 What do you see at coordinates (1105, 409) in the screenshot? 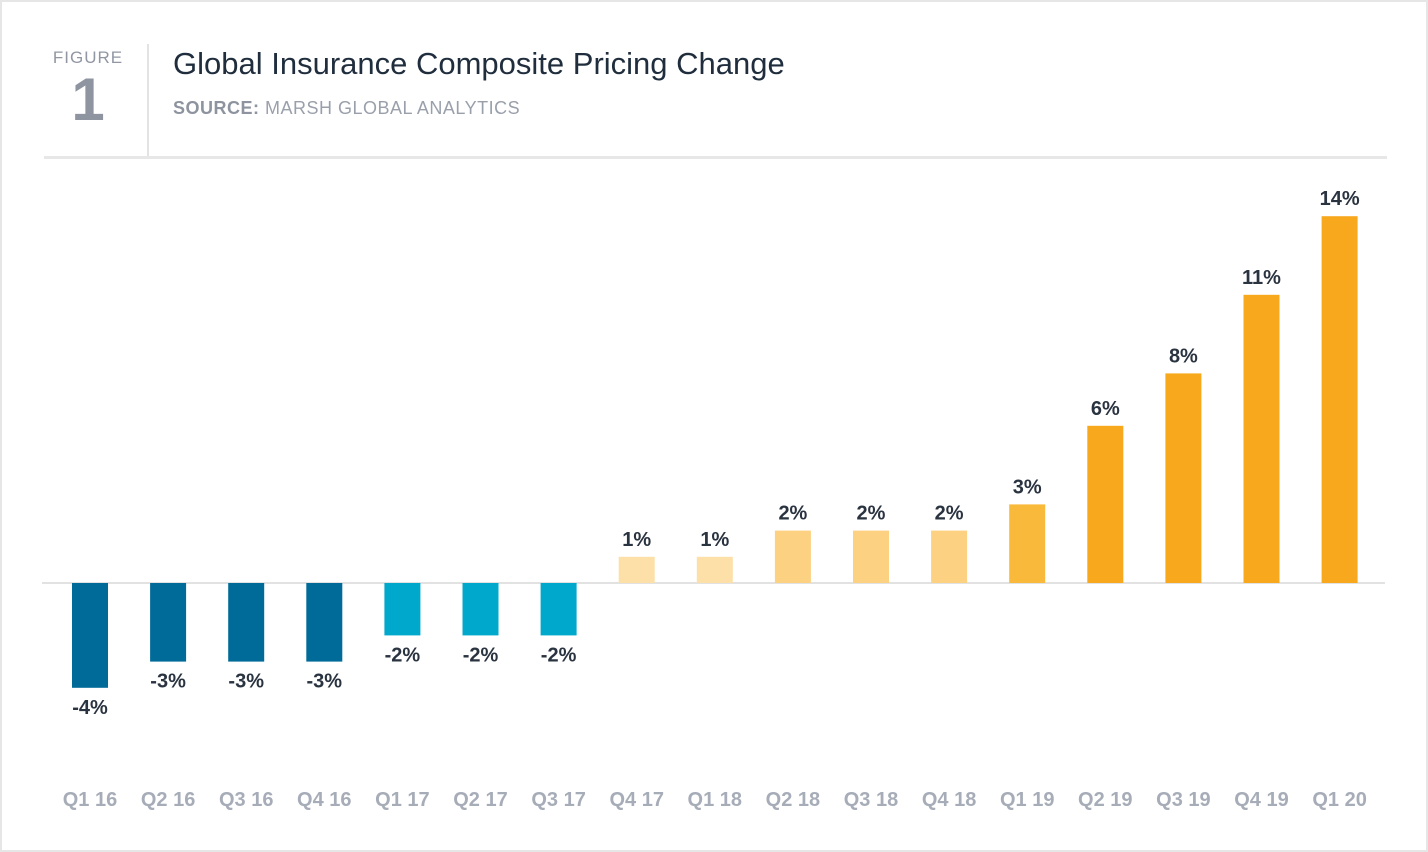
I see `data-label: 6%` at bounding box center [1105, 409].